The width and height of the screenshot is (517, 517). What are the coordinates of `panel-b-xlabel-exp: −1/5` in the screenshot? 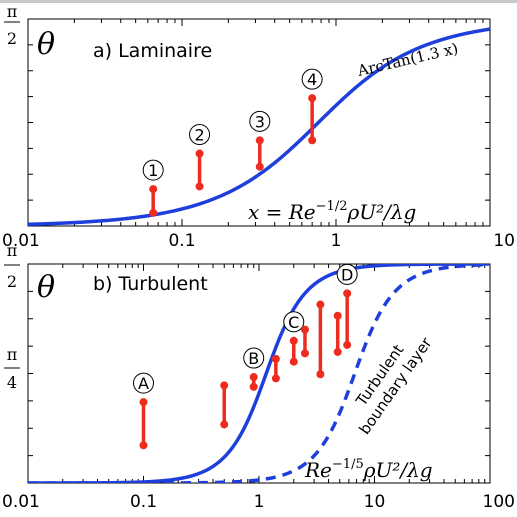 It's located at (348, 464).